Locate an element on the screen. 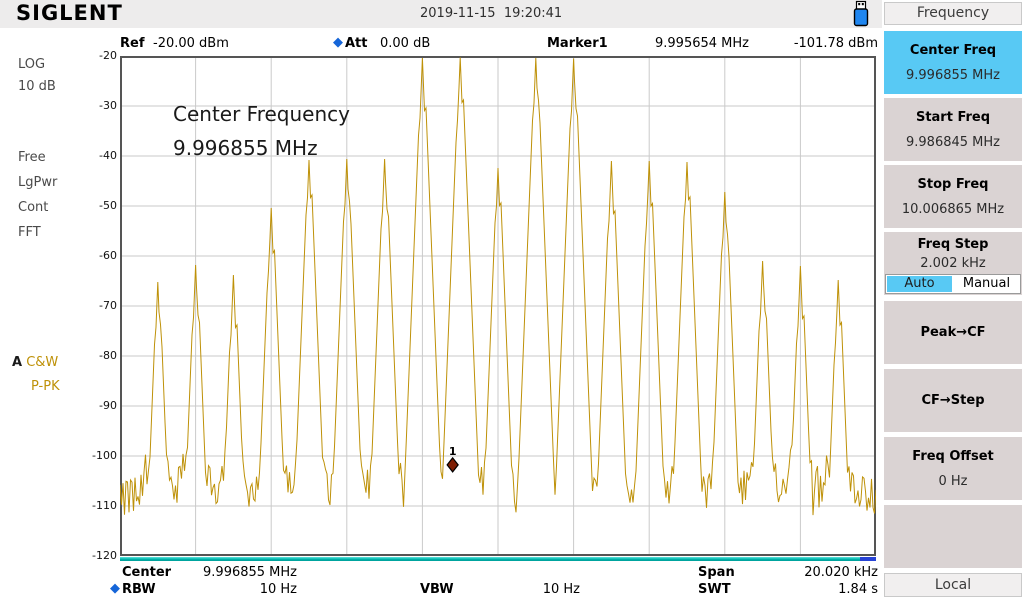 This screenshot has height=600, width=1024. y-axis-tick-label: -70 is located at coordinates (108, 305).